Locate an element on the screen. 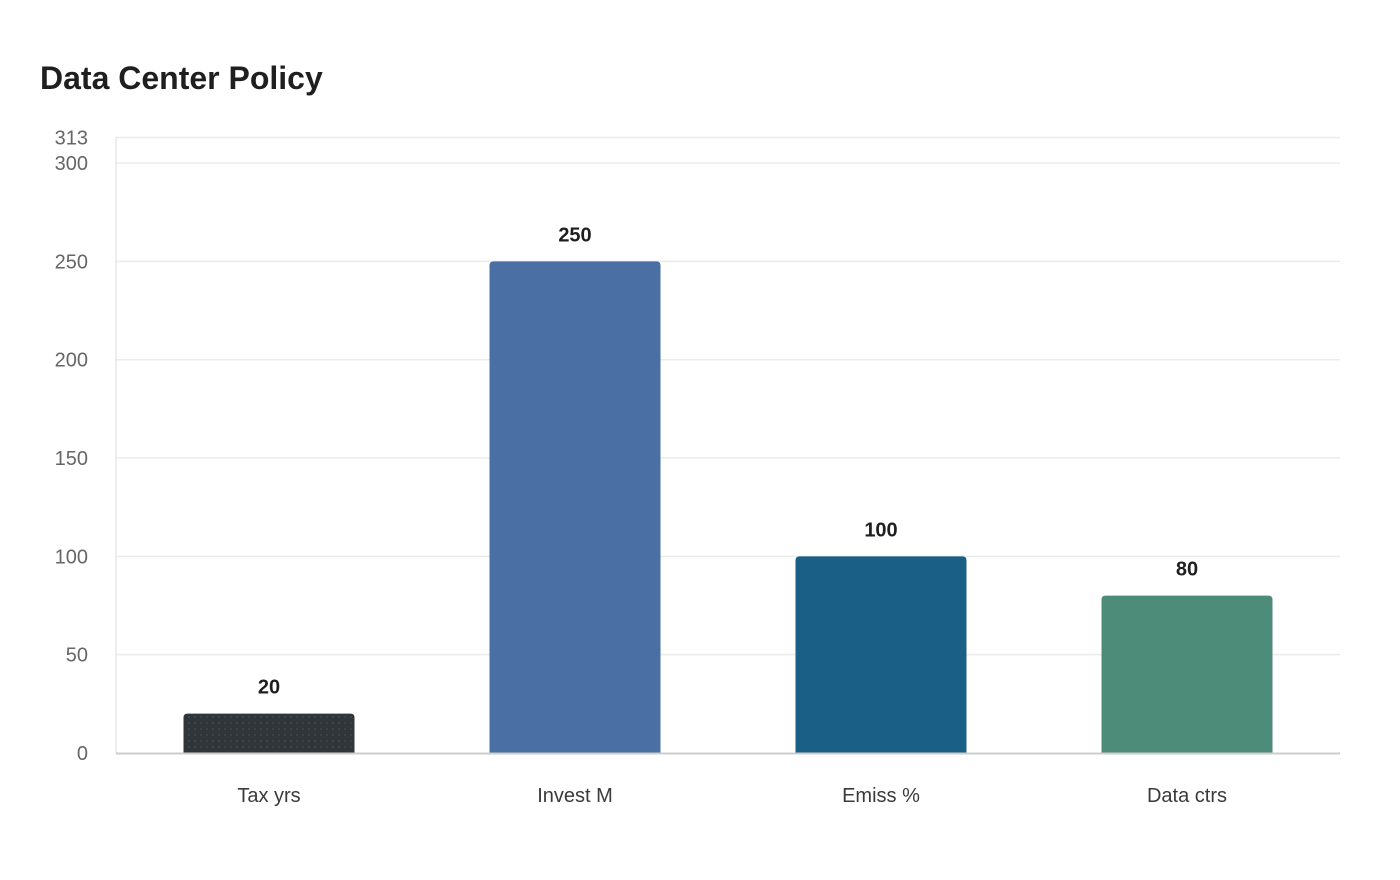 The image size is (1400, 880). y-tick-label: 313 is located at coordinates (71, 139).